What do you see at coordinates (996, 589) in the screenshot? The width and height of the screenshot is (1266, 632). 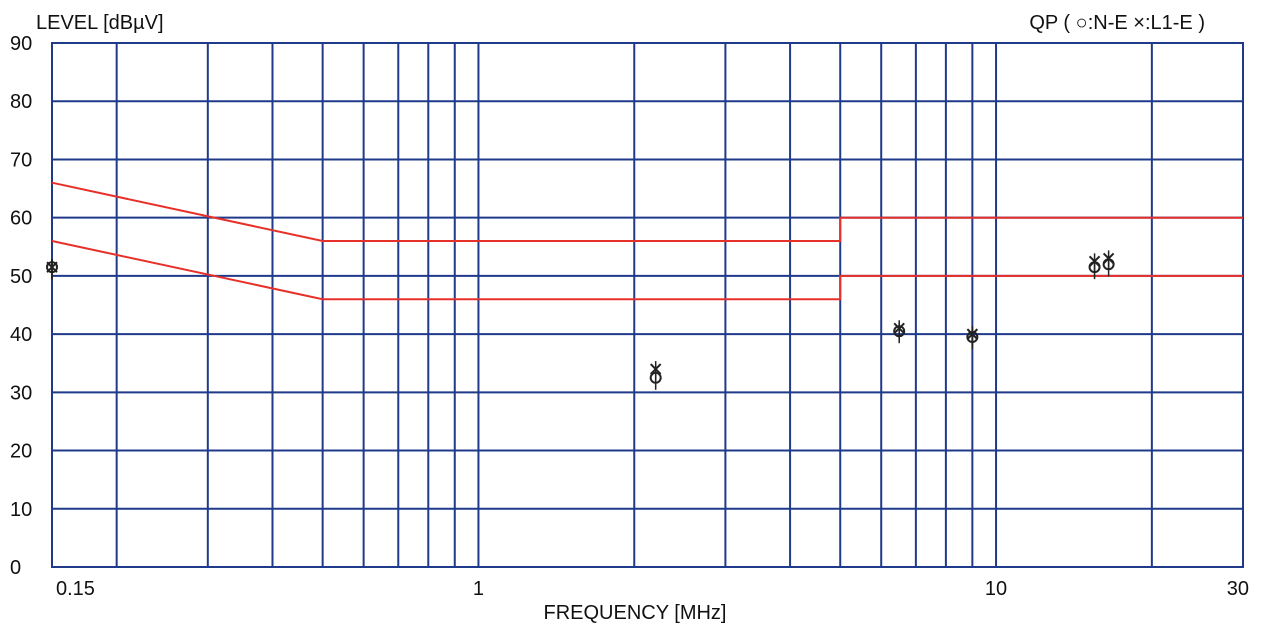 I see `x-tick-label: 10` at bounding box center [996, 589].